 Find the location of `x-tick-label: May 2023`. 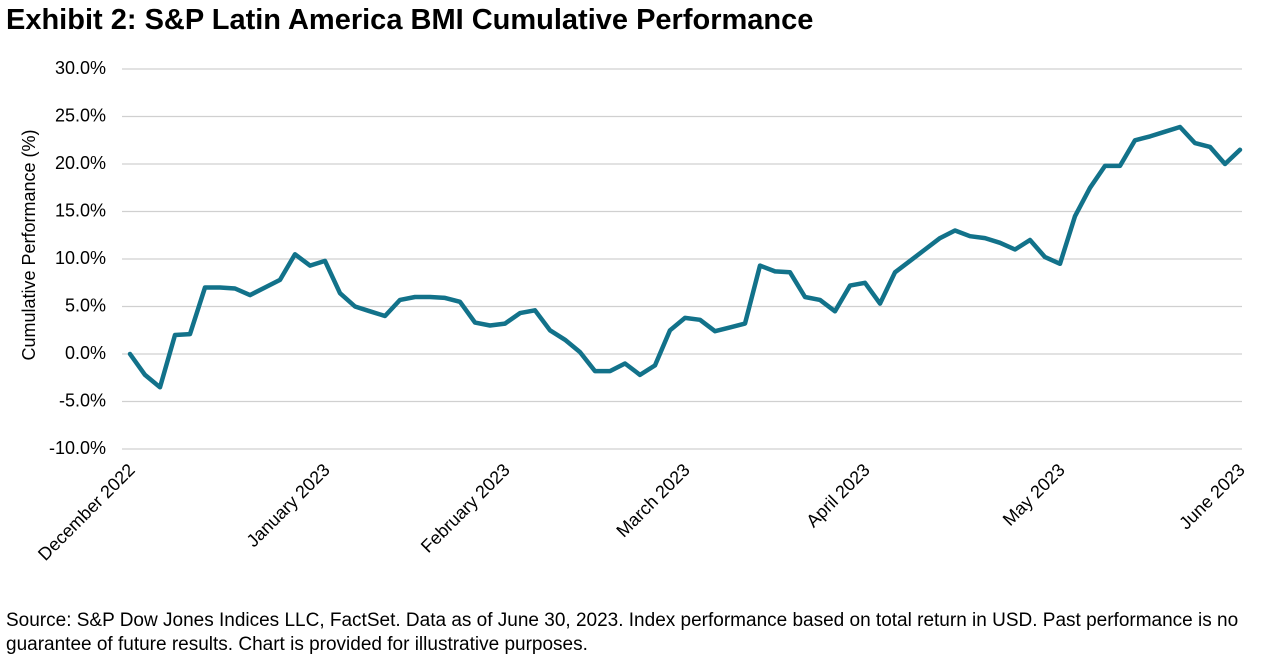

x-tick-label: May 2023 is located at coordinates (1034, 495).